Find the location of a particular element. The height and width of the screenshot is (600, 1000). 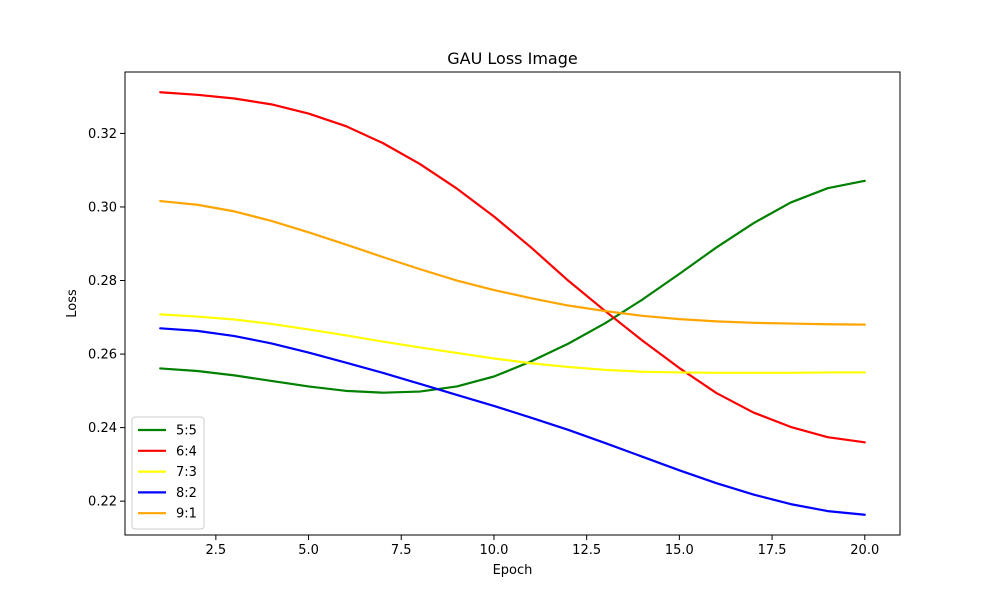

y-tick-label: 0.26 is located at coordinates (102, 355).